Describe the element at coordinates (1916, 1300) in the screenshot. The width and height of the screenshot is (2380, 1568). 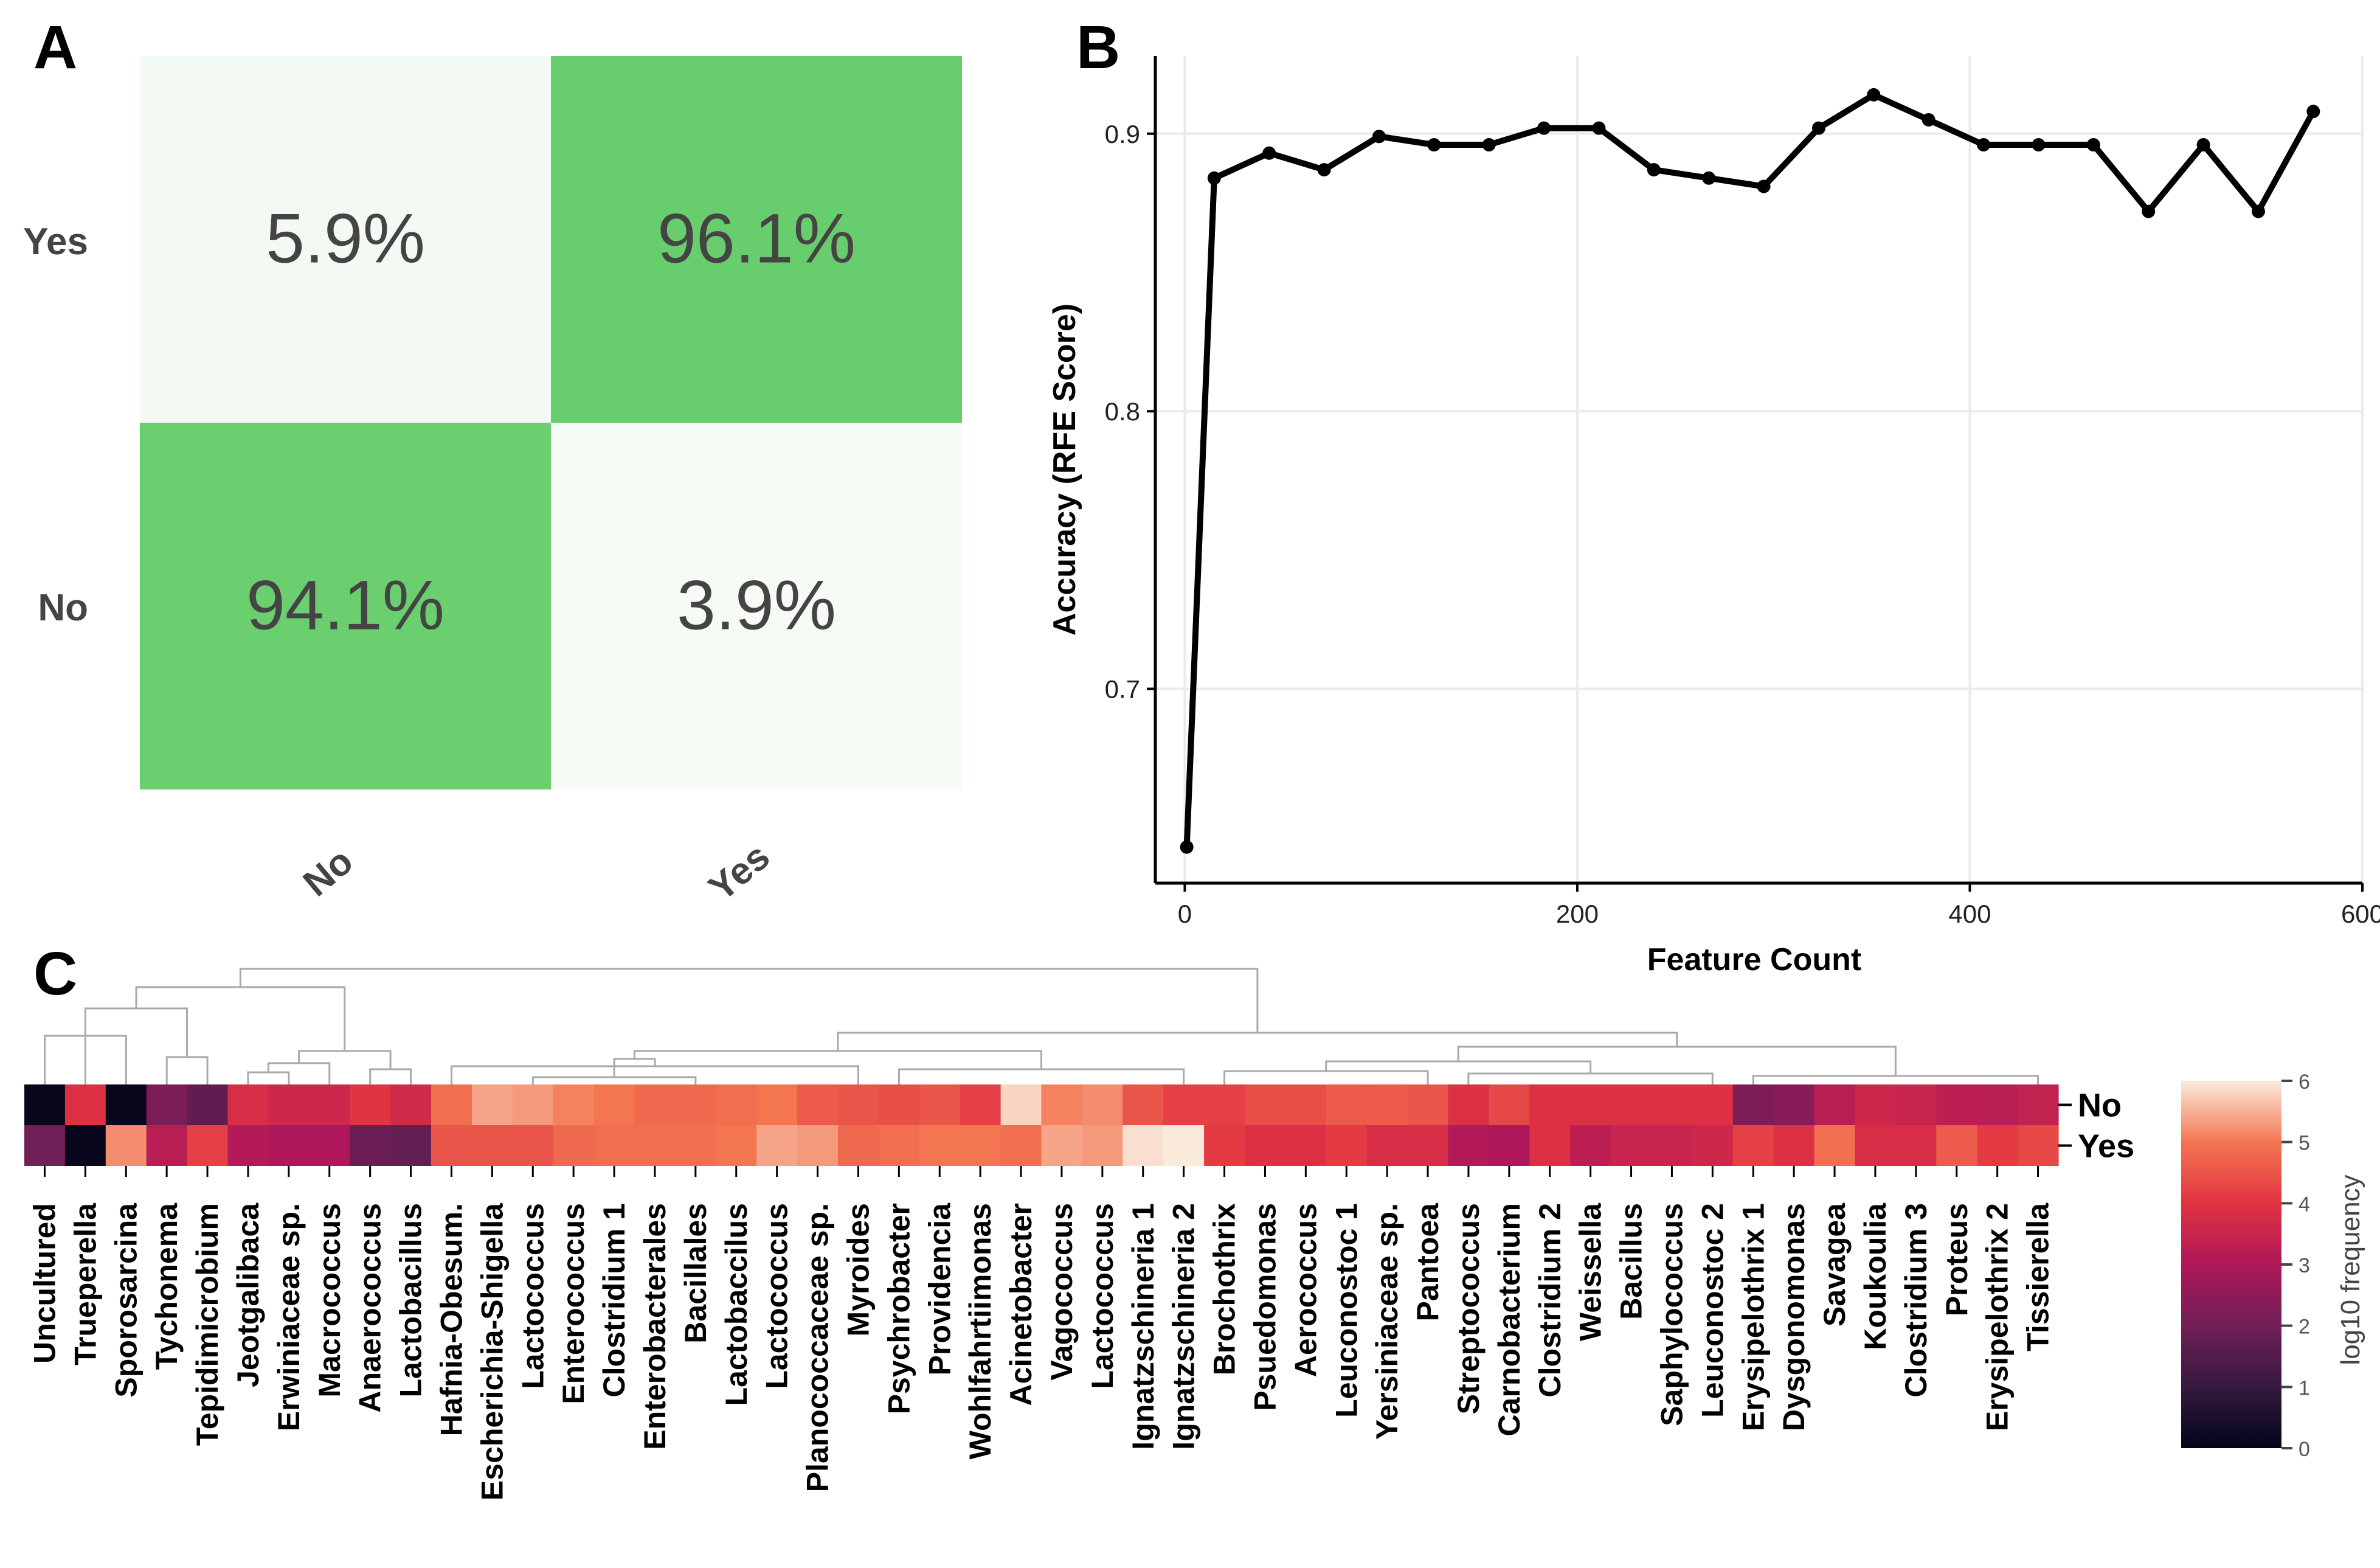
I see `heatmap-column-label: Clostridium 3` at that location.